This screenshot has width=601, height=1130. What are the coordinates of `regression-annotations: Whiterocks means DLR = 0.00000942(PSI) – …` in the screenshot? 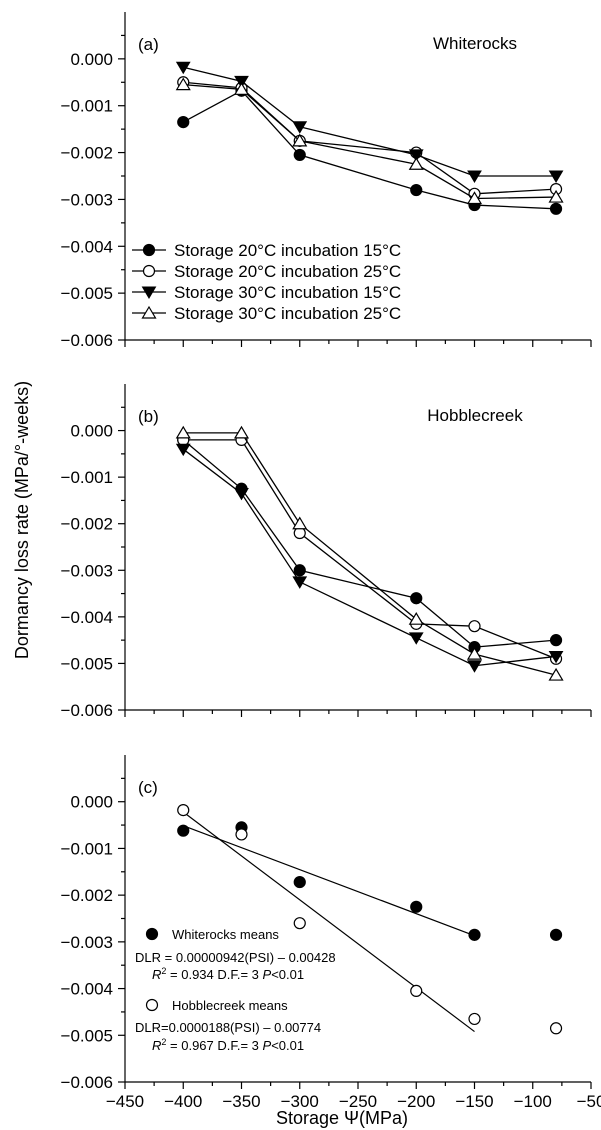 It's located at (235, 990).